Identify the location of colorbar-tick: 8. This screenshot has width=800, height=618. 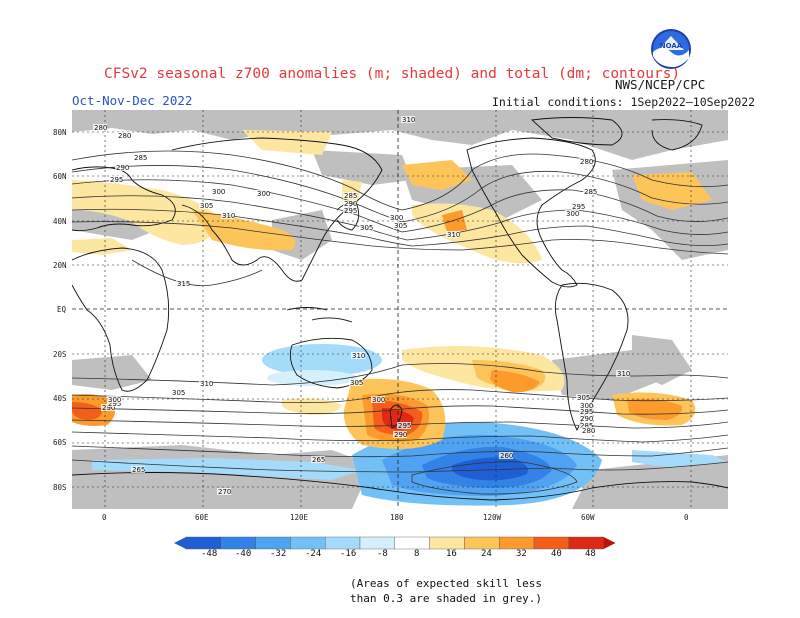
(417, 554).